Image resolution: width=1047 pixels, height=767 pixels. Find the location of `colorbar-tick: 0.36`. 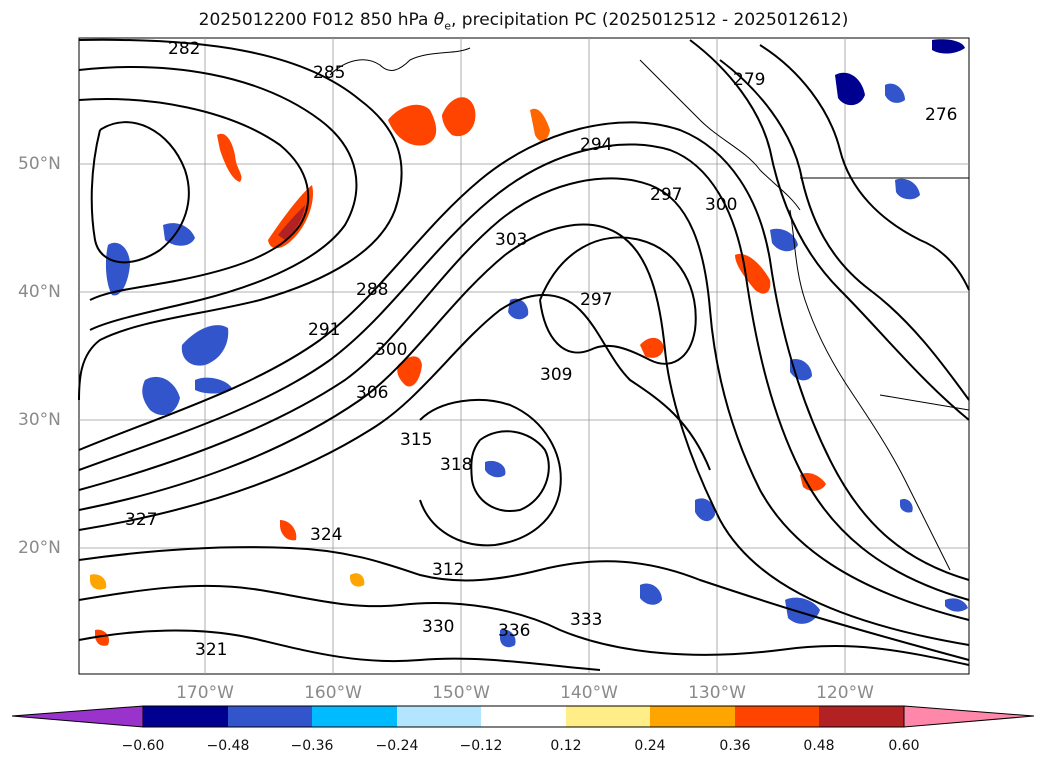

colorbar-tick: 0.36 is located at coordinates (735, 746).